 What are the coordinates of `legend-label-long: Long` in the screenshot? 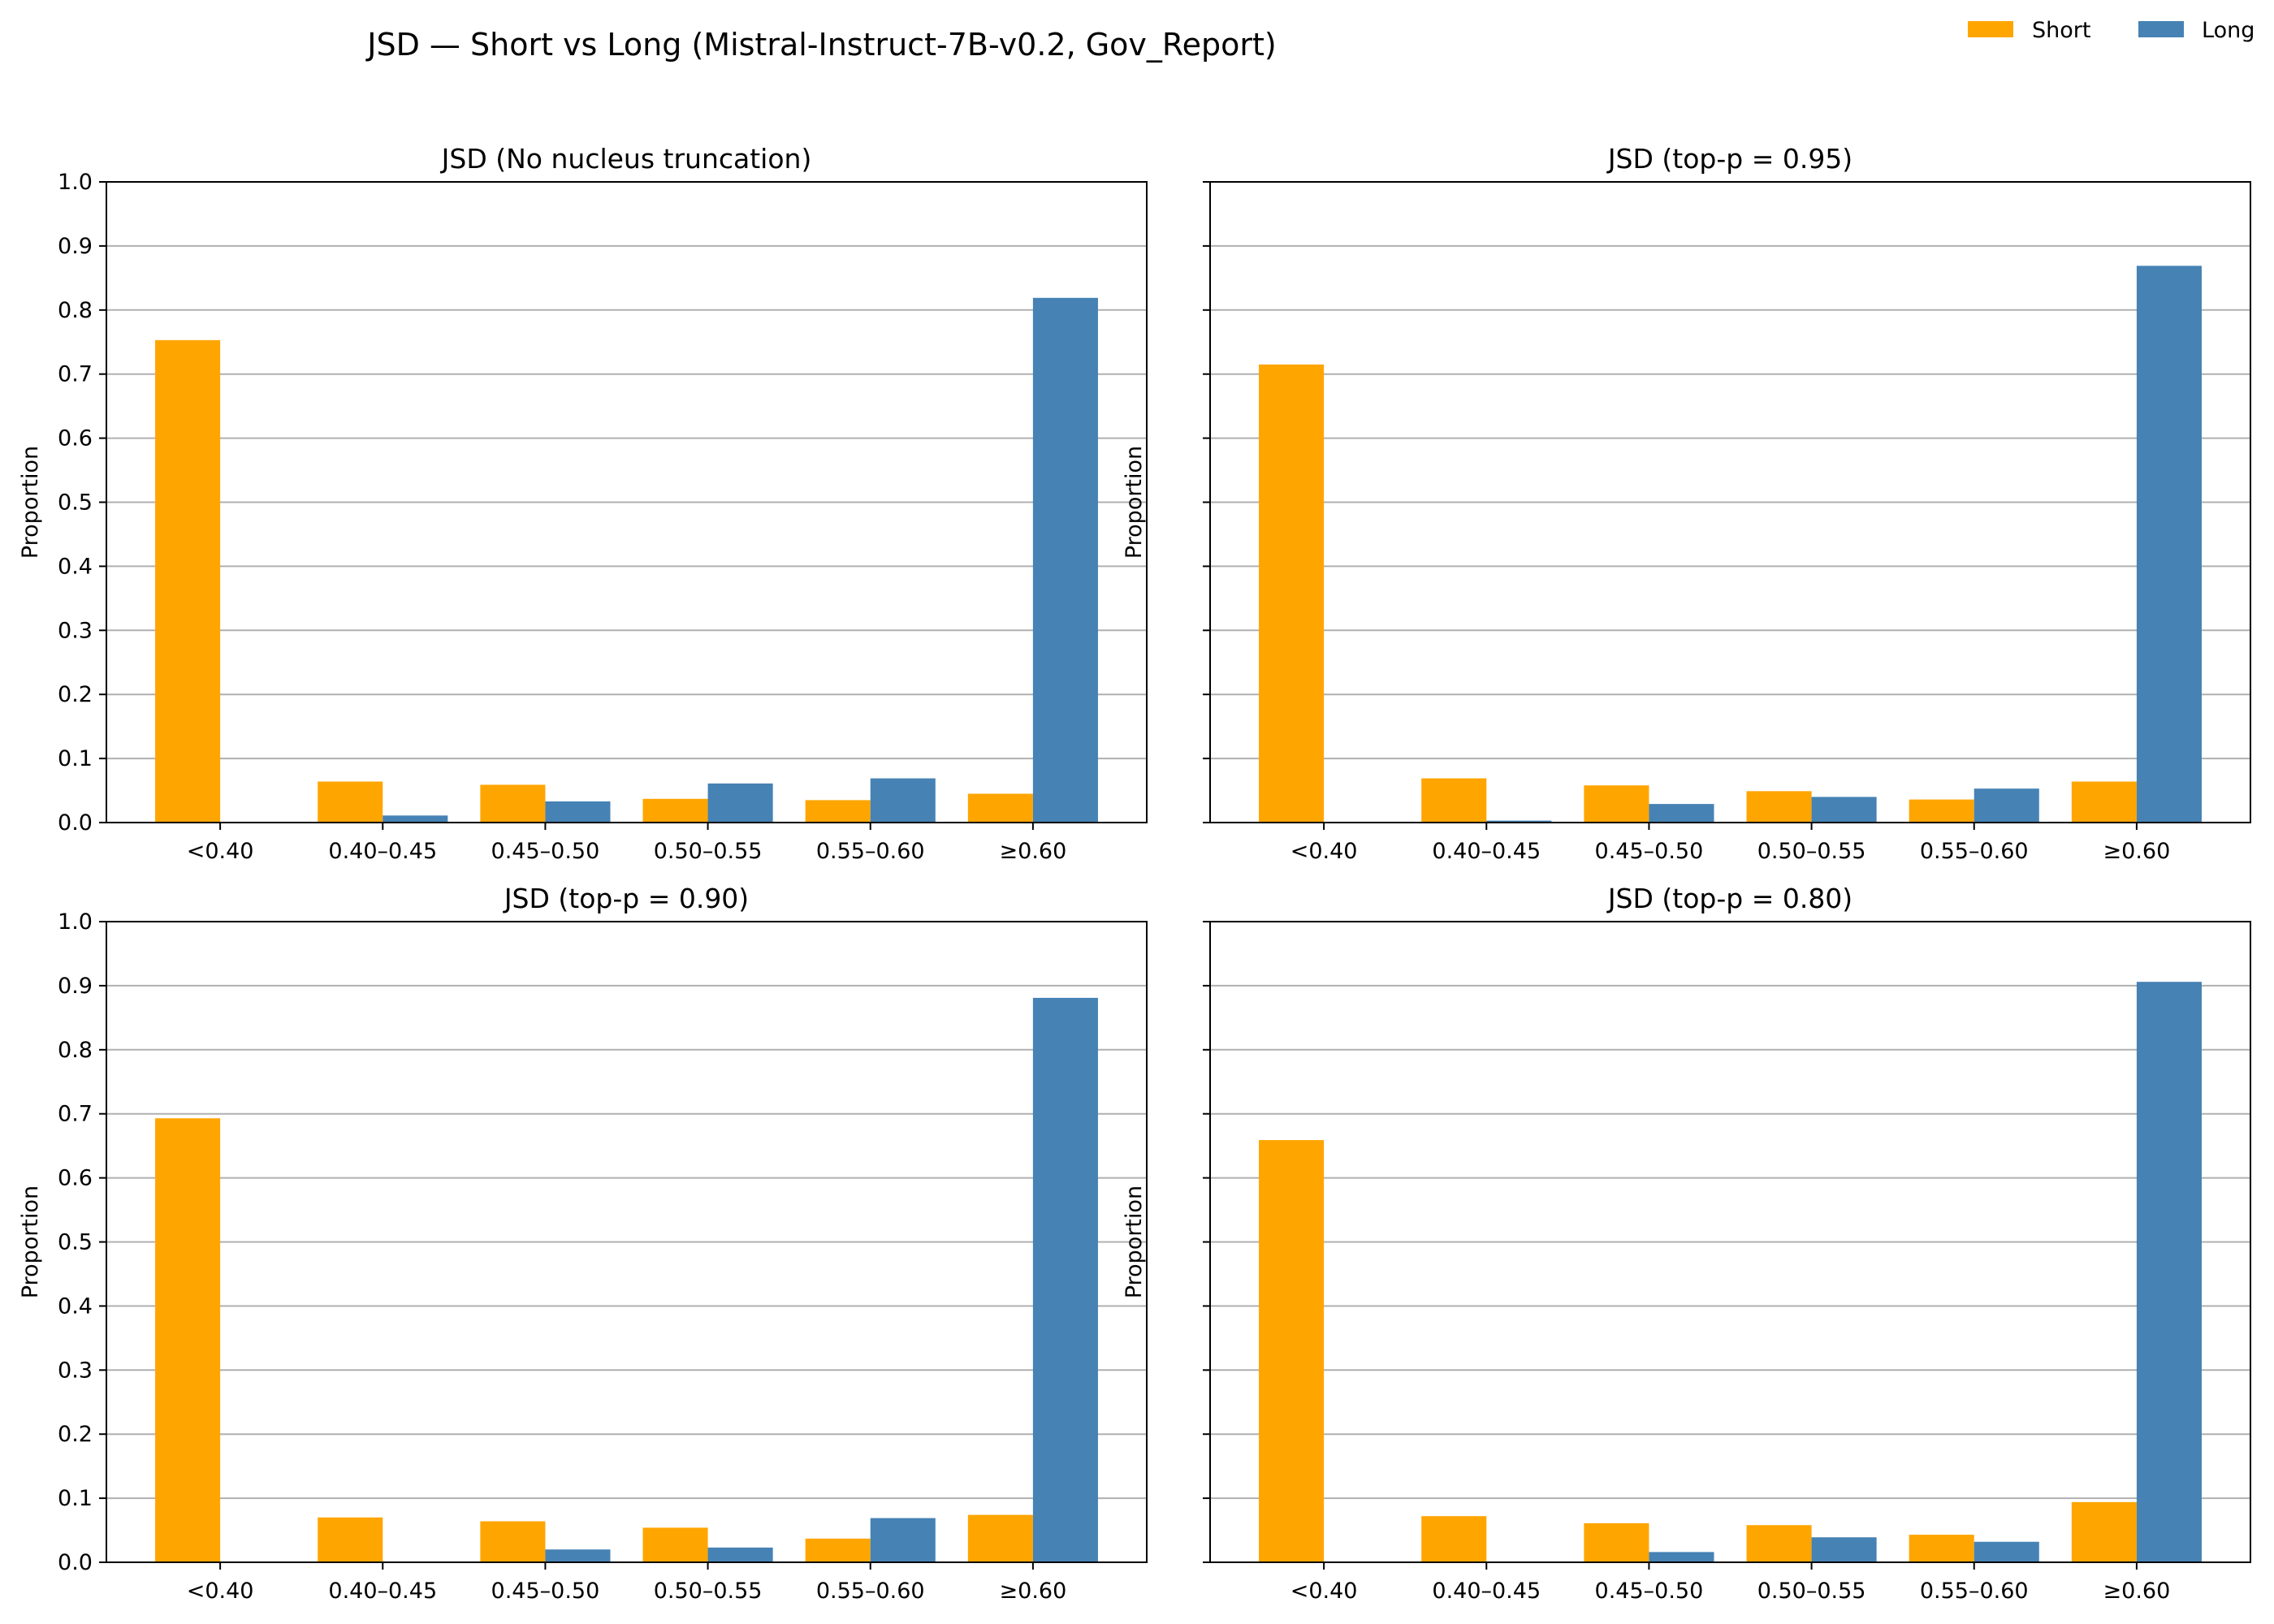 It's located at (2228, 31).